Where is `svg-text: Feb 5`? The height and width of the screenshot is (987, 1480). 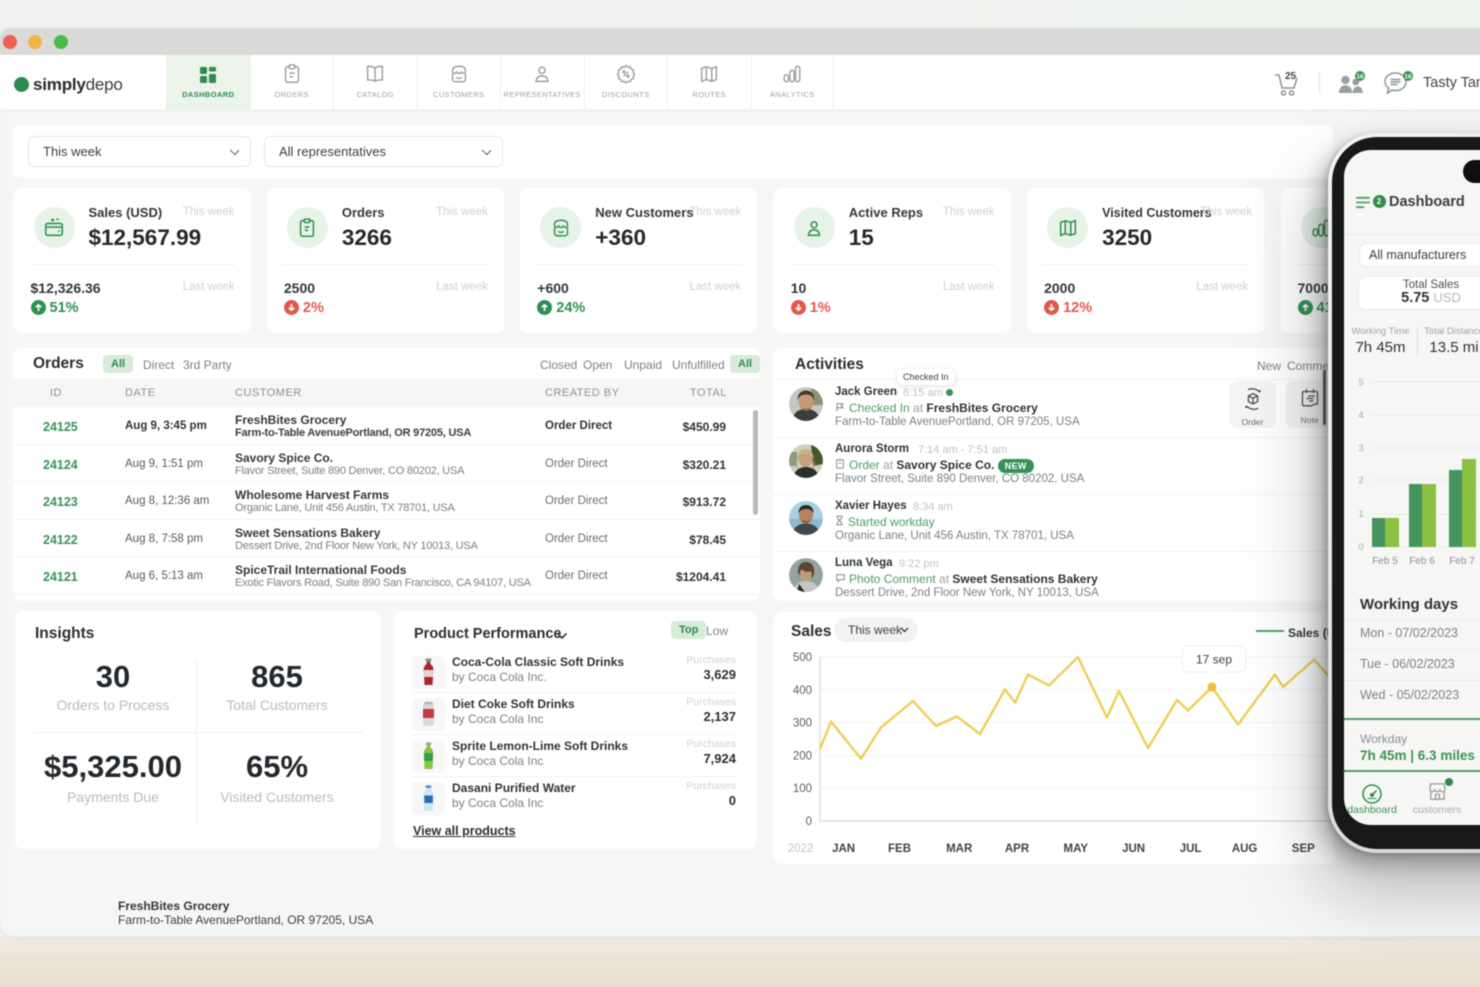
svg-text: Feb 5 is located at coordinates (1385, 561).